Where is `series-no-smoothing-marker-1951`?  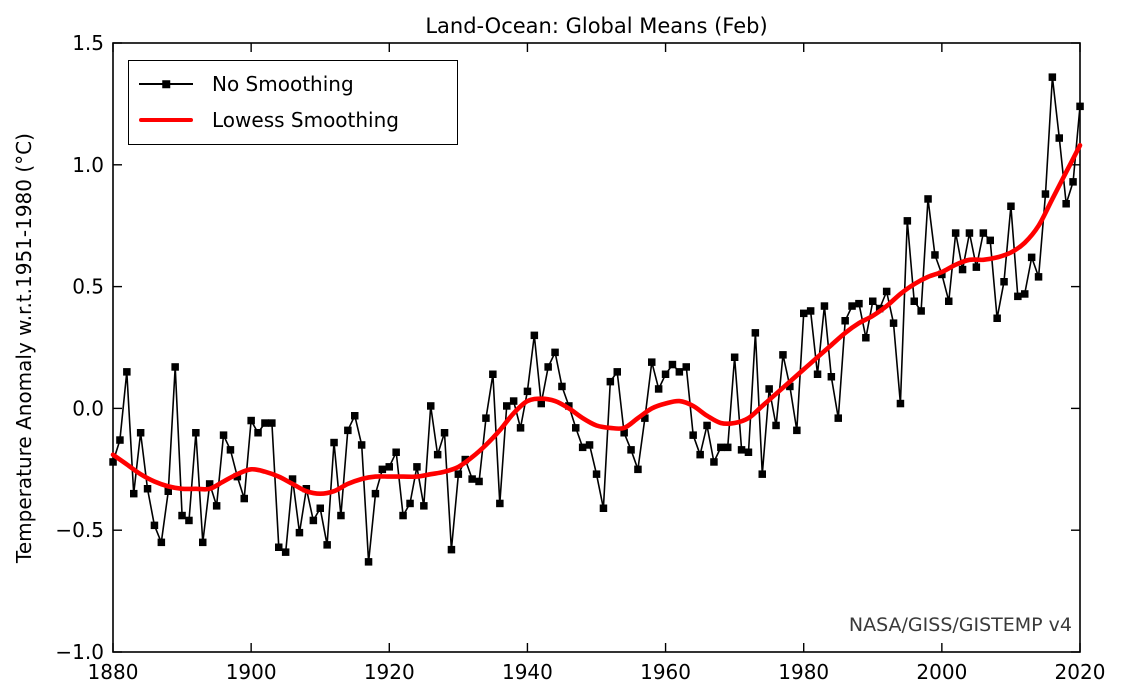
series-no-smoothing-marker-1951 is located at coordinates (603, 508).